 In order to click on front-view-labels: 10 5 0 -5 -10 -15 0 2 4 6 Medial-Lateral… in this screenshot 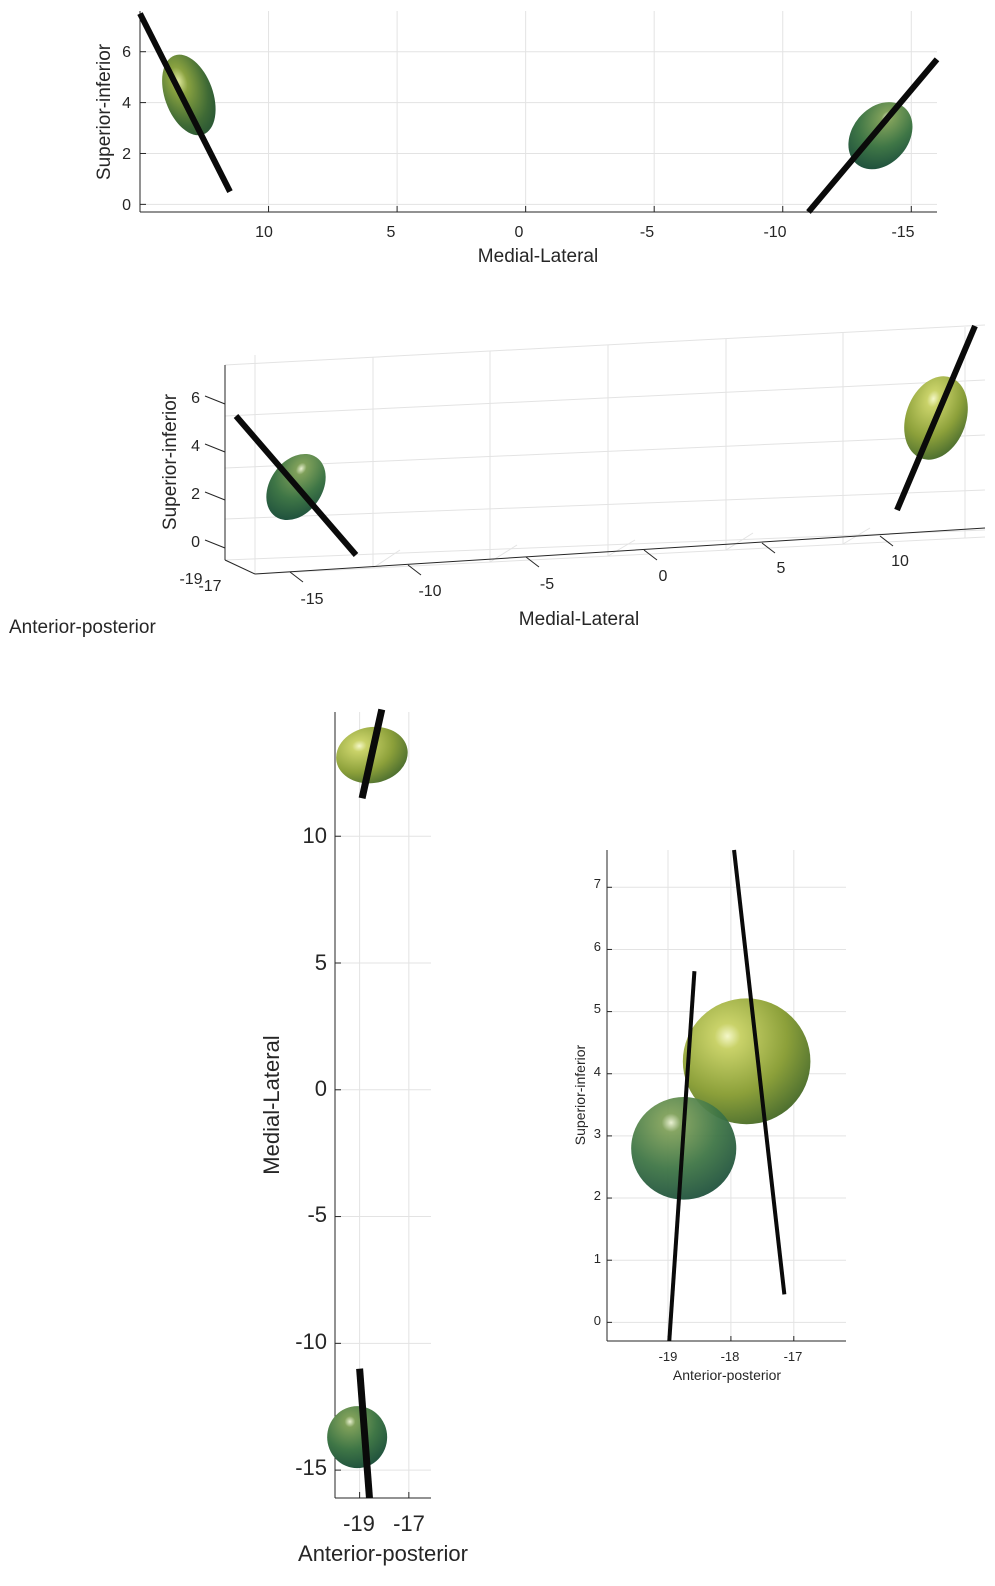, I will do `click(504, 155)`.